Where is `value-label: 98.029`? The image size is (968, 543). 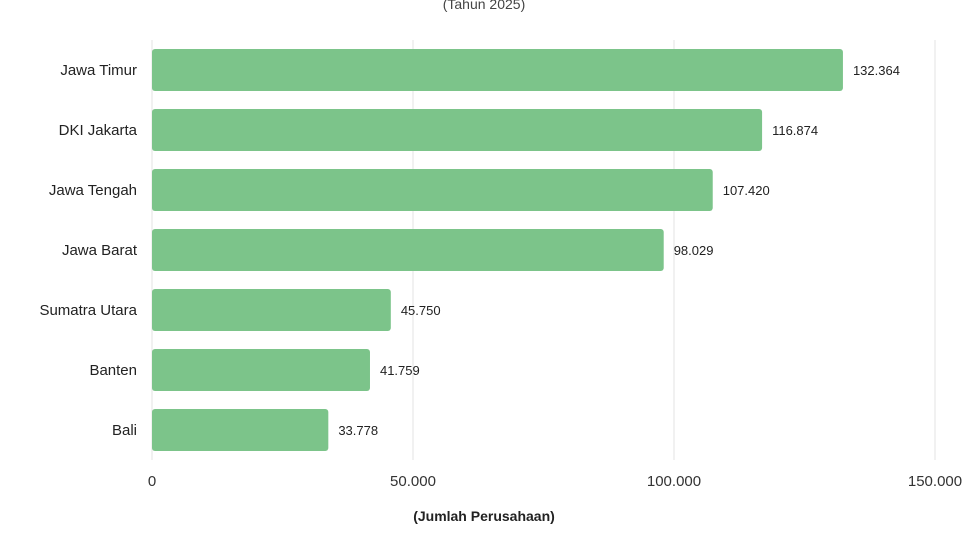
value-label: 98.029 is located at coordinates (694, 250).